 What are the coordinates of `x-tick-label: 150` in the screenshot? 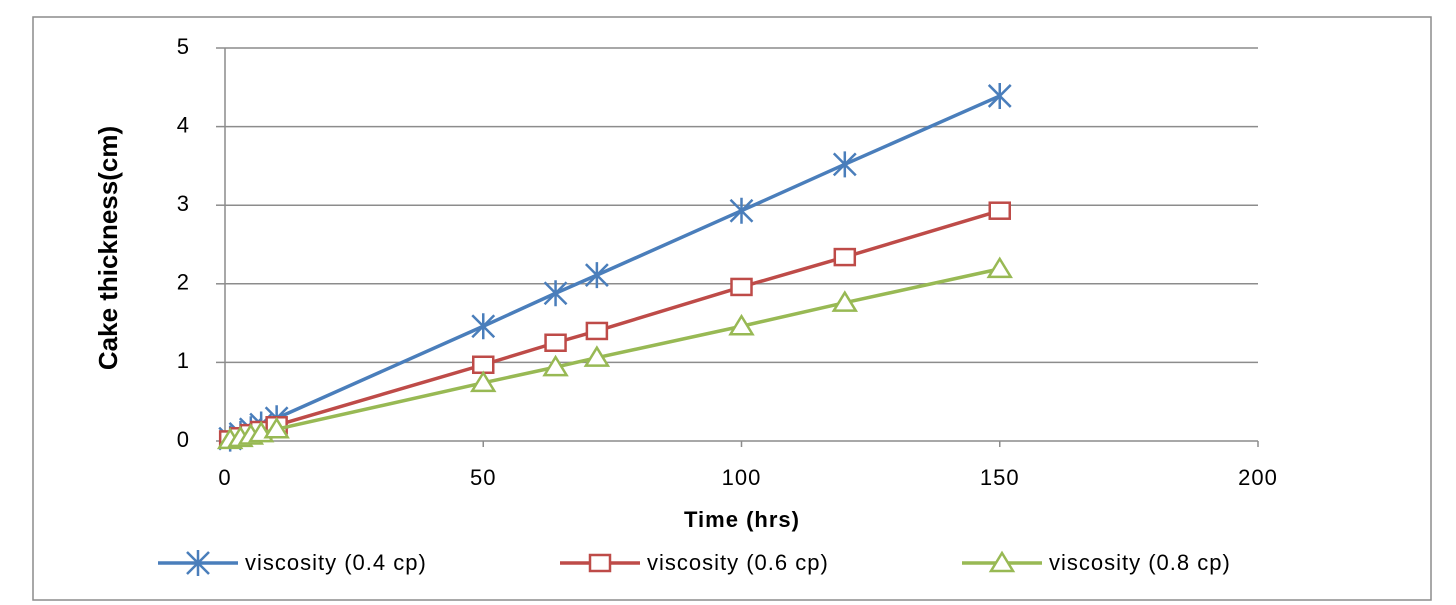 It's located at (1000, 477).